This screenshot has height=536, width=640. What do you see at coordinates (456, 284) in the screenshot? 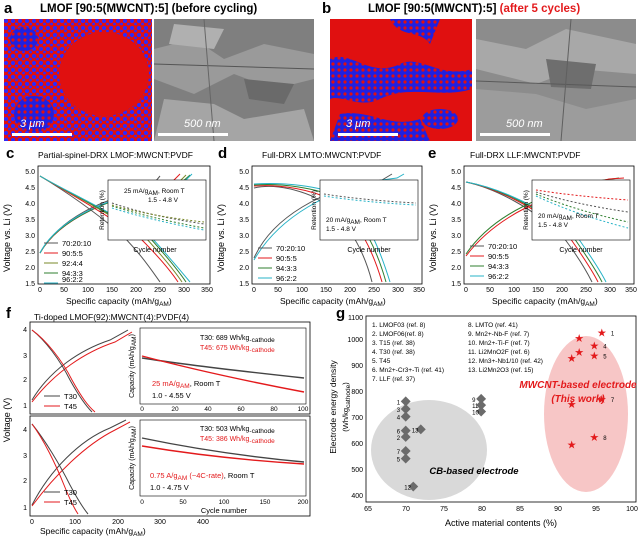
I see `e-ytick: 1.5` at bounding box center [456, 284].